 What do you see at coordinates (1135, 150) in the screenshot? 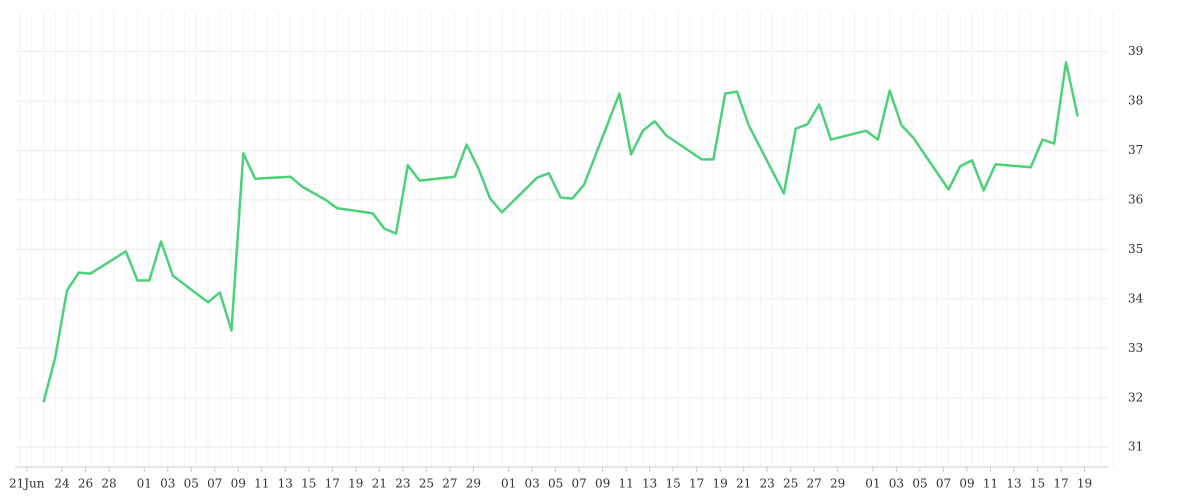
I see `y-tick-label: 37` at bounding box center [1135, 150].